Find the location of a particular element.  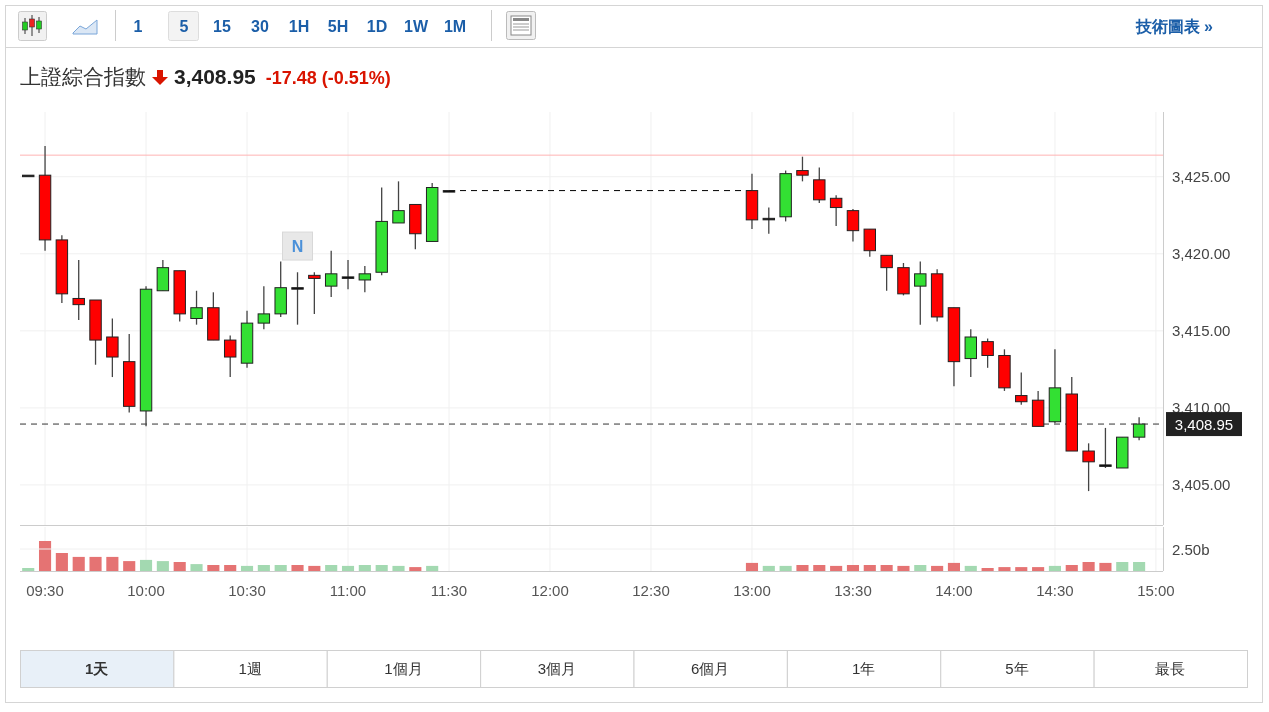

text: 1天 is located at coordinates (97, 668).